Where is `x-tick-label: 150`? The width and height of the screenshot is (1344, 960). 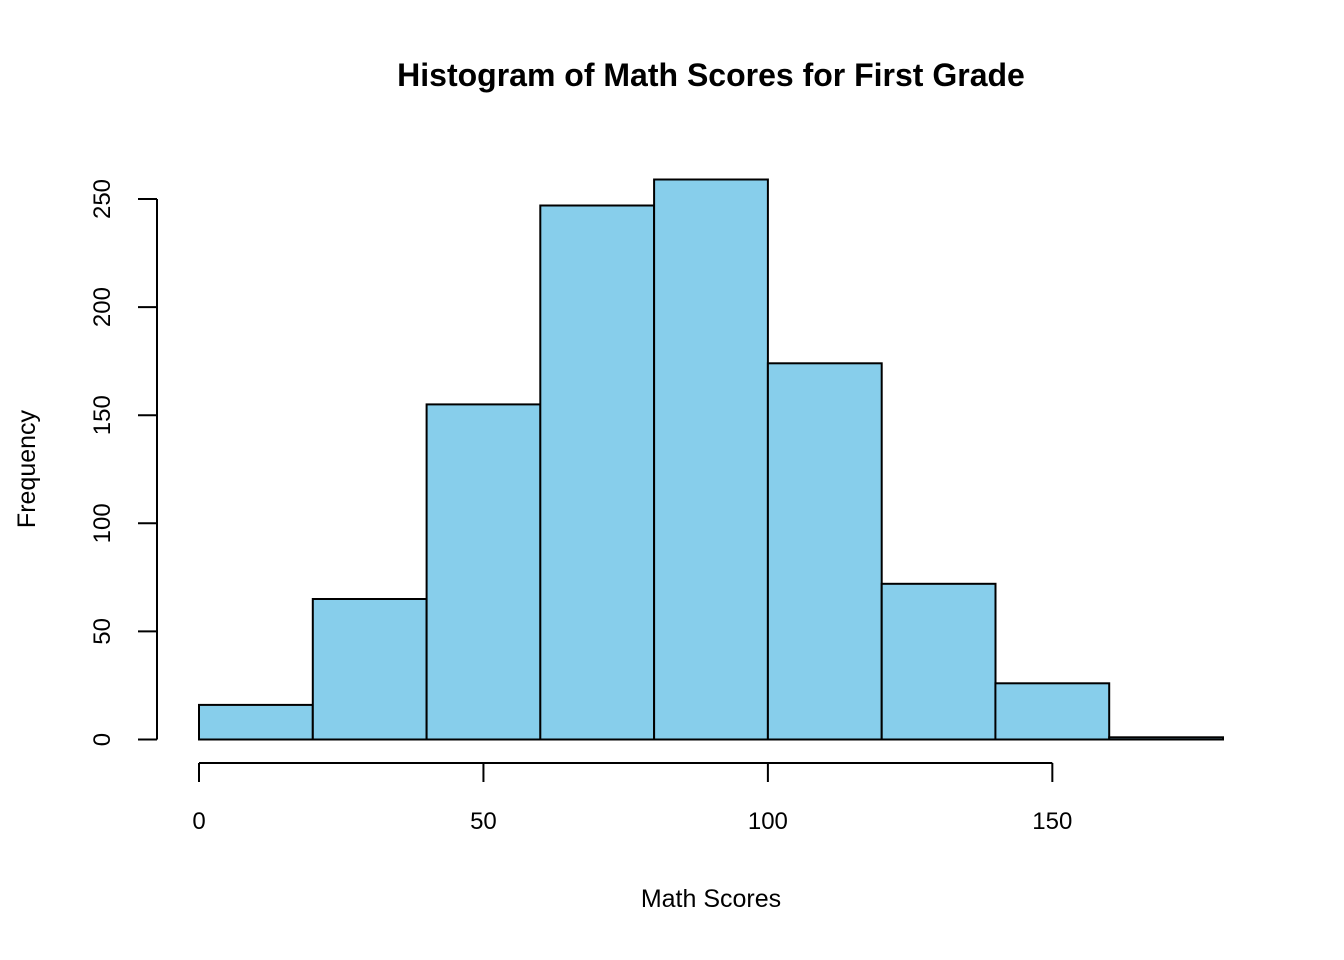
x-tick-label: 150 is located at coordinates (1052, 821).